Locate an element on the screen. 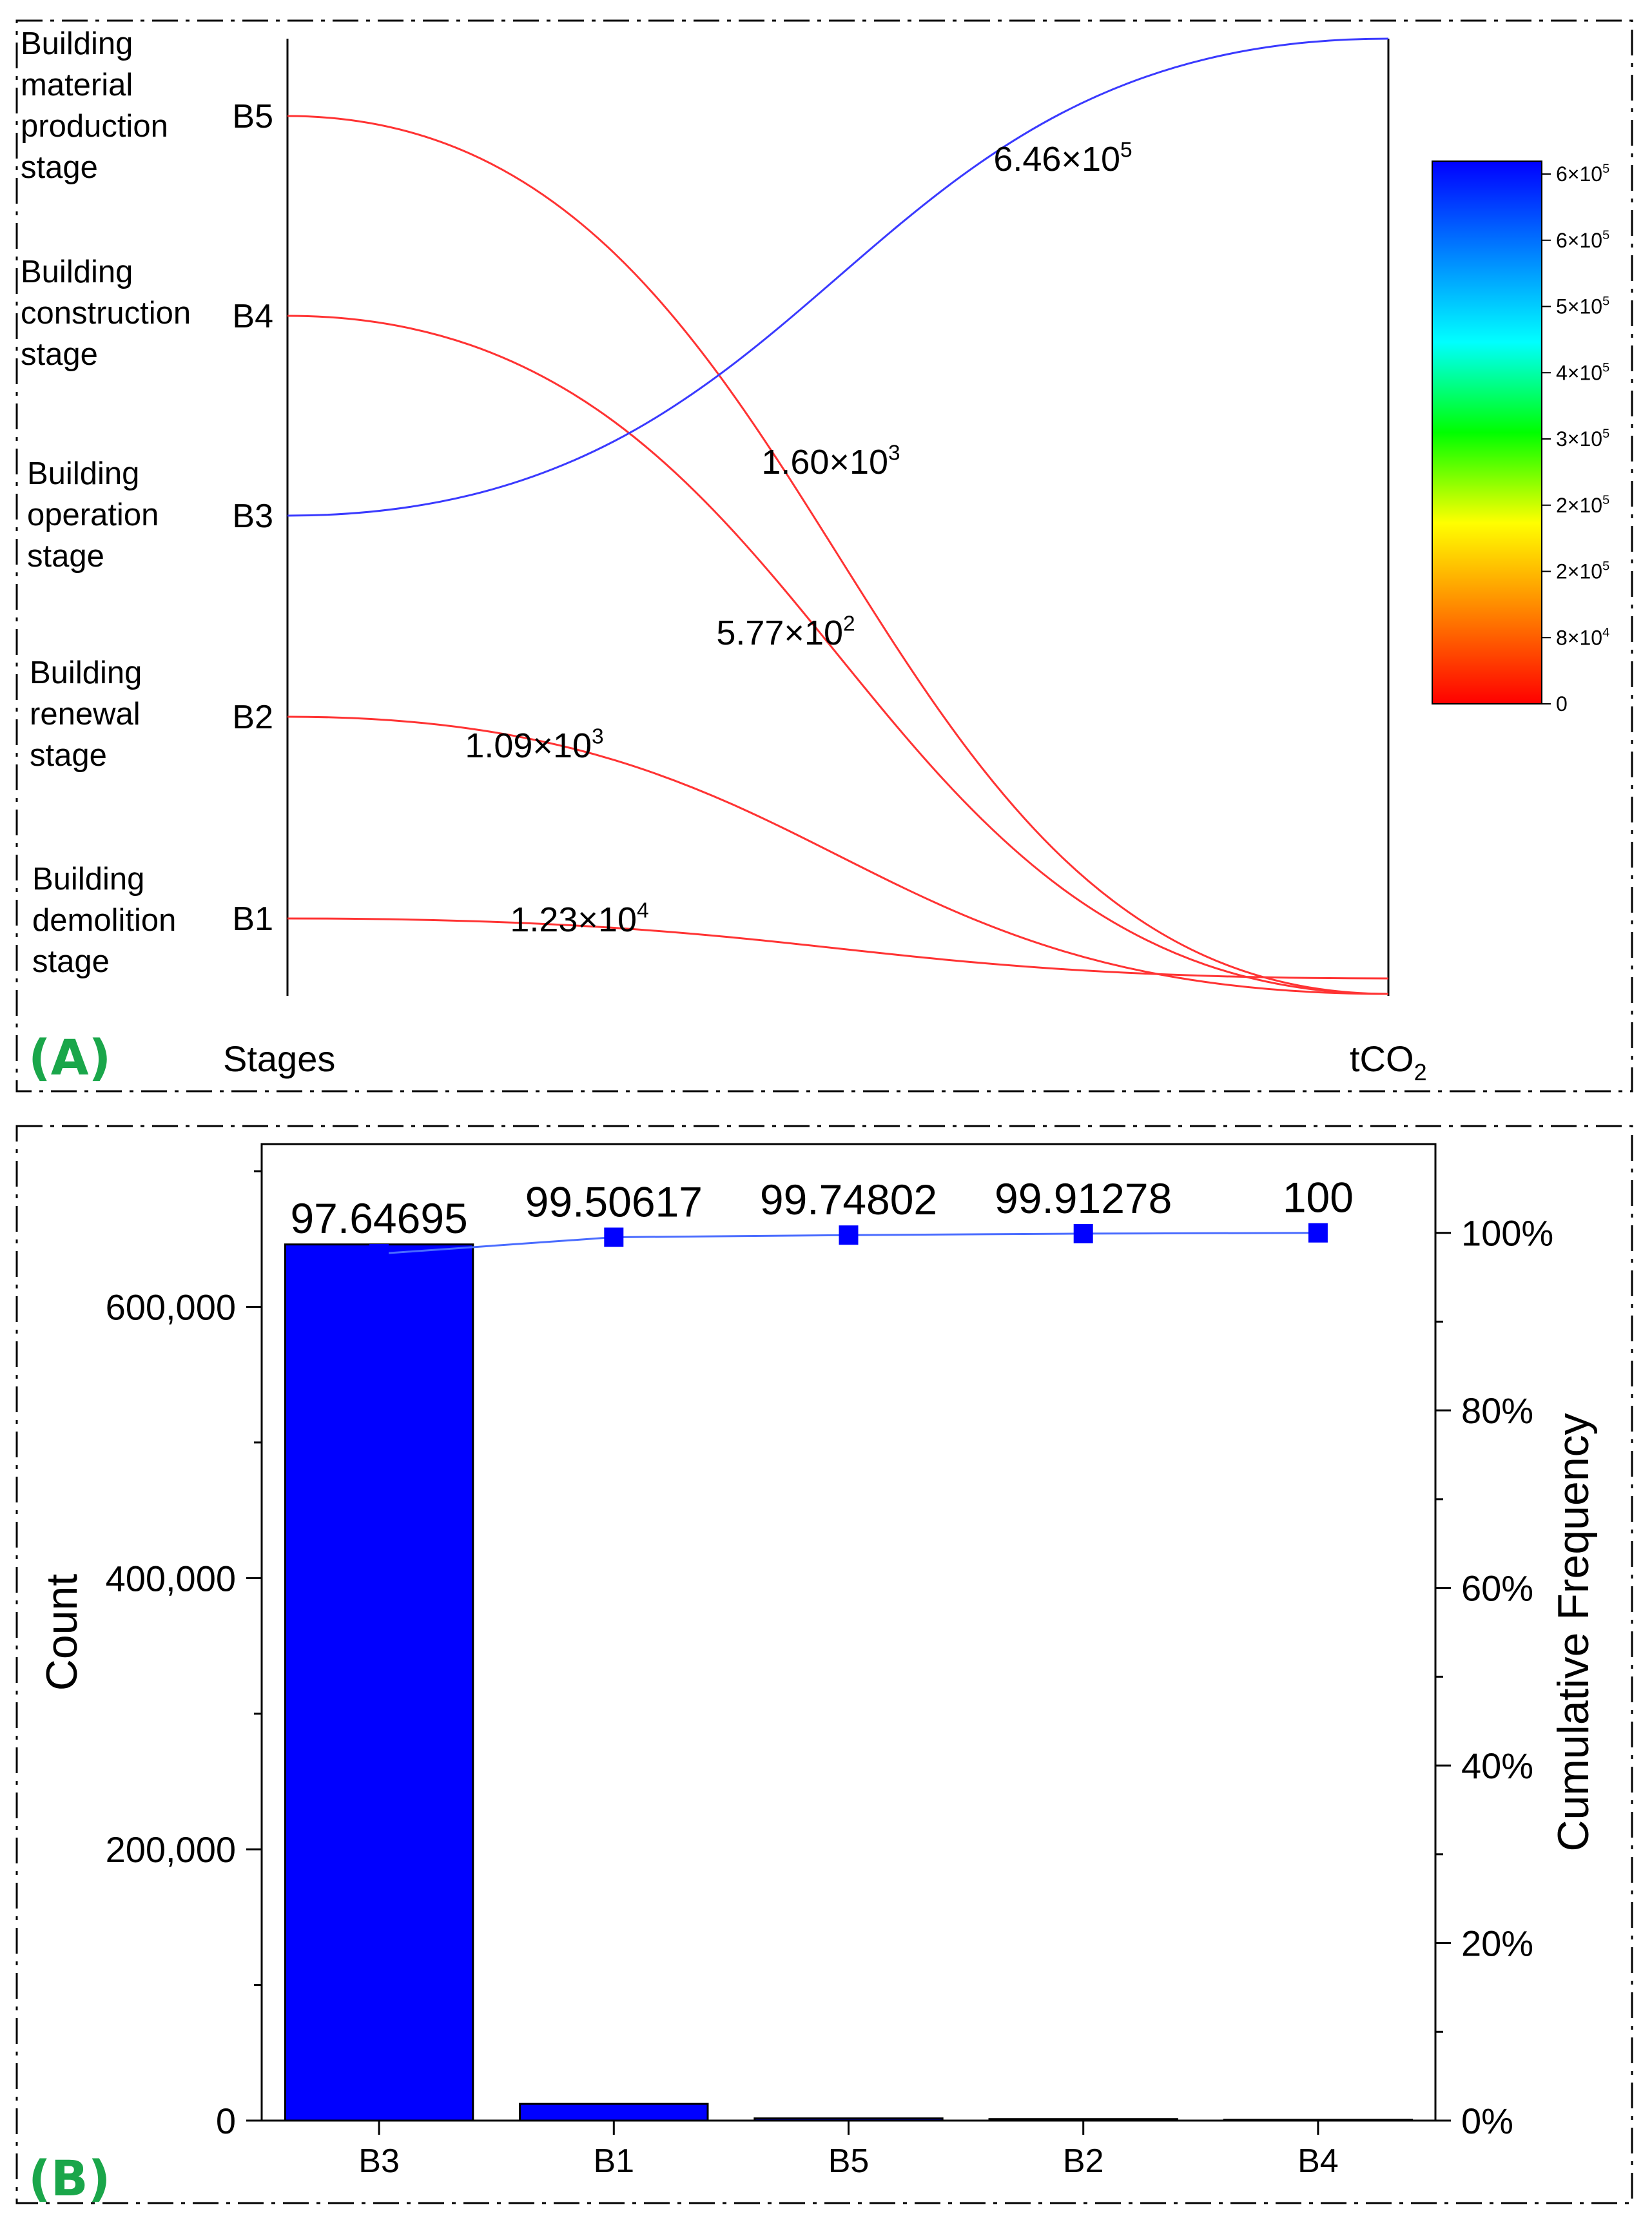 This screenshot has height=2225, width=1652. stage-code-b1: B1 is located at coordinates (252, 919).